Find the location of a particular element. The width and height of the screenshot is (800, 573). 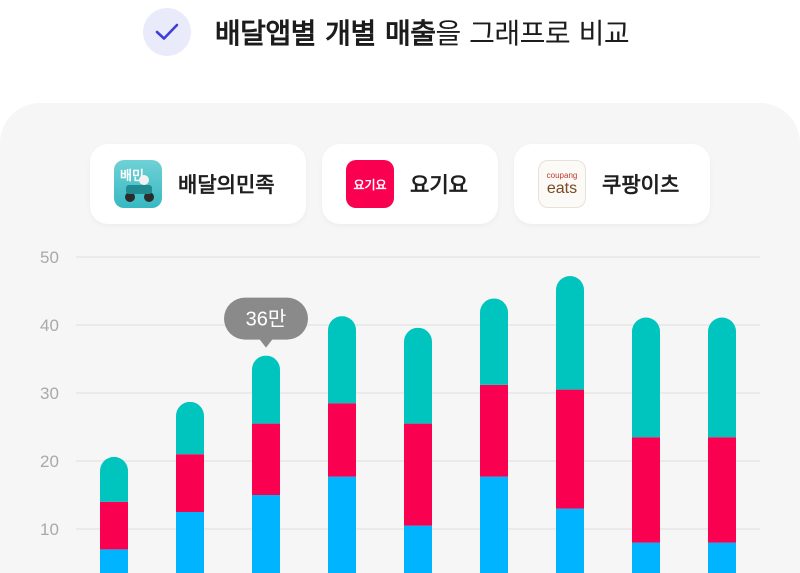

y-tick-label: 10 is located at coordinates (49, 529).